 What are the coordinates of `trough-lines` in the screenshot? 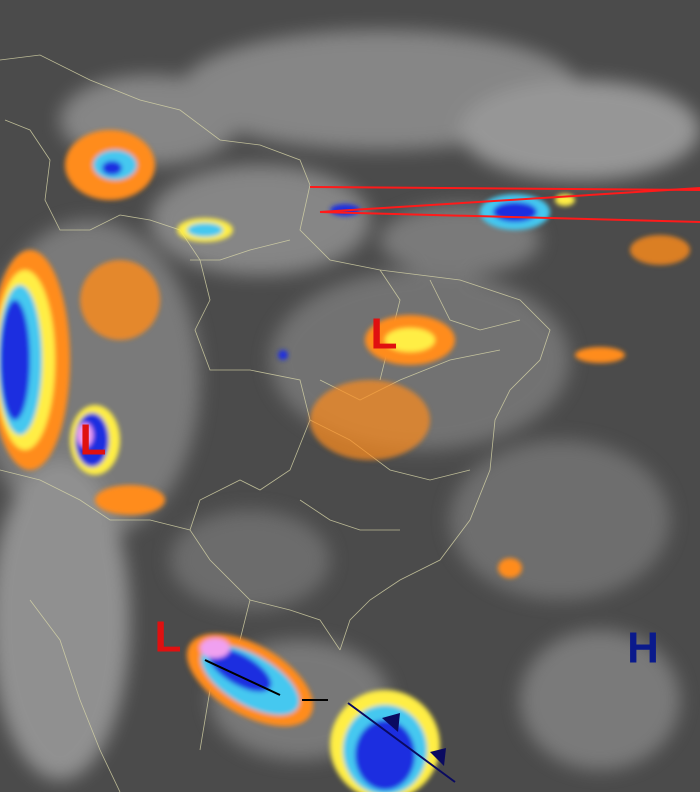 It's located at (504, 204).